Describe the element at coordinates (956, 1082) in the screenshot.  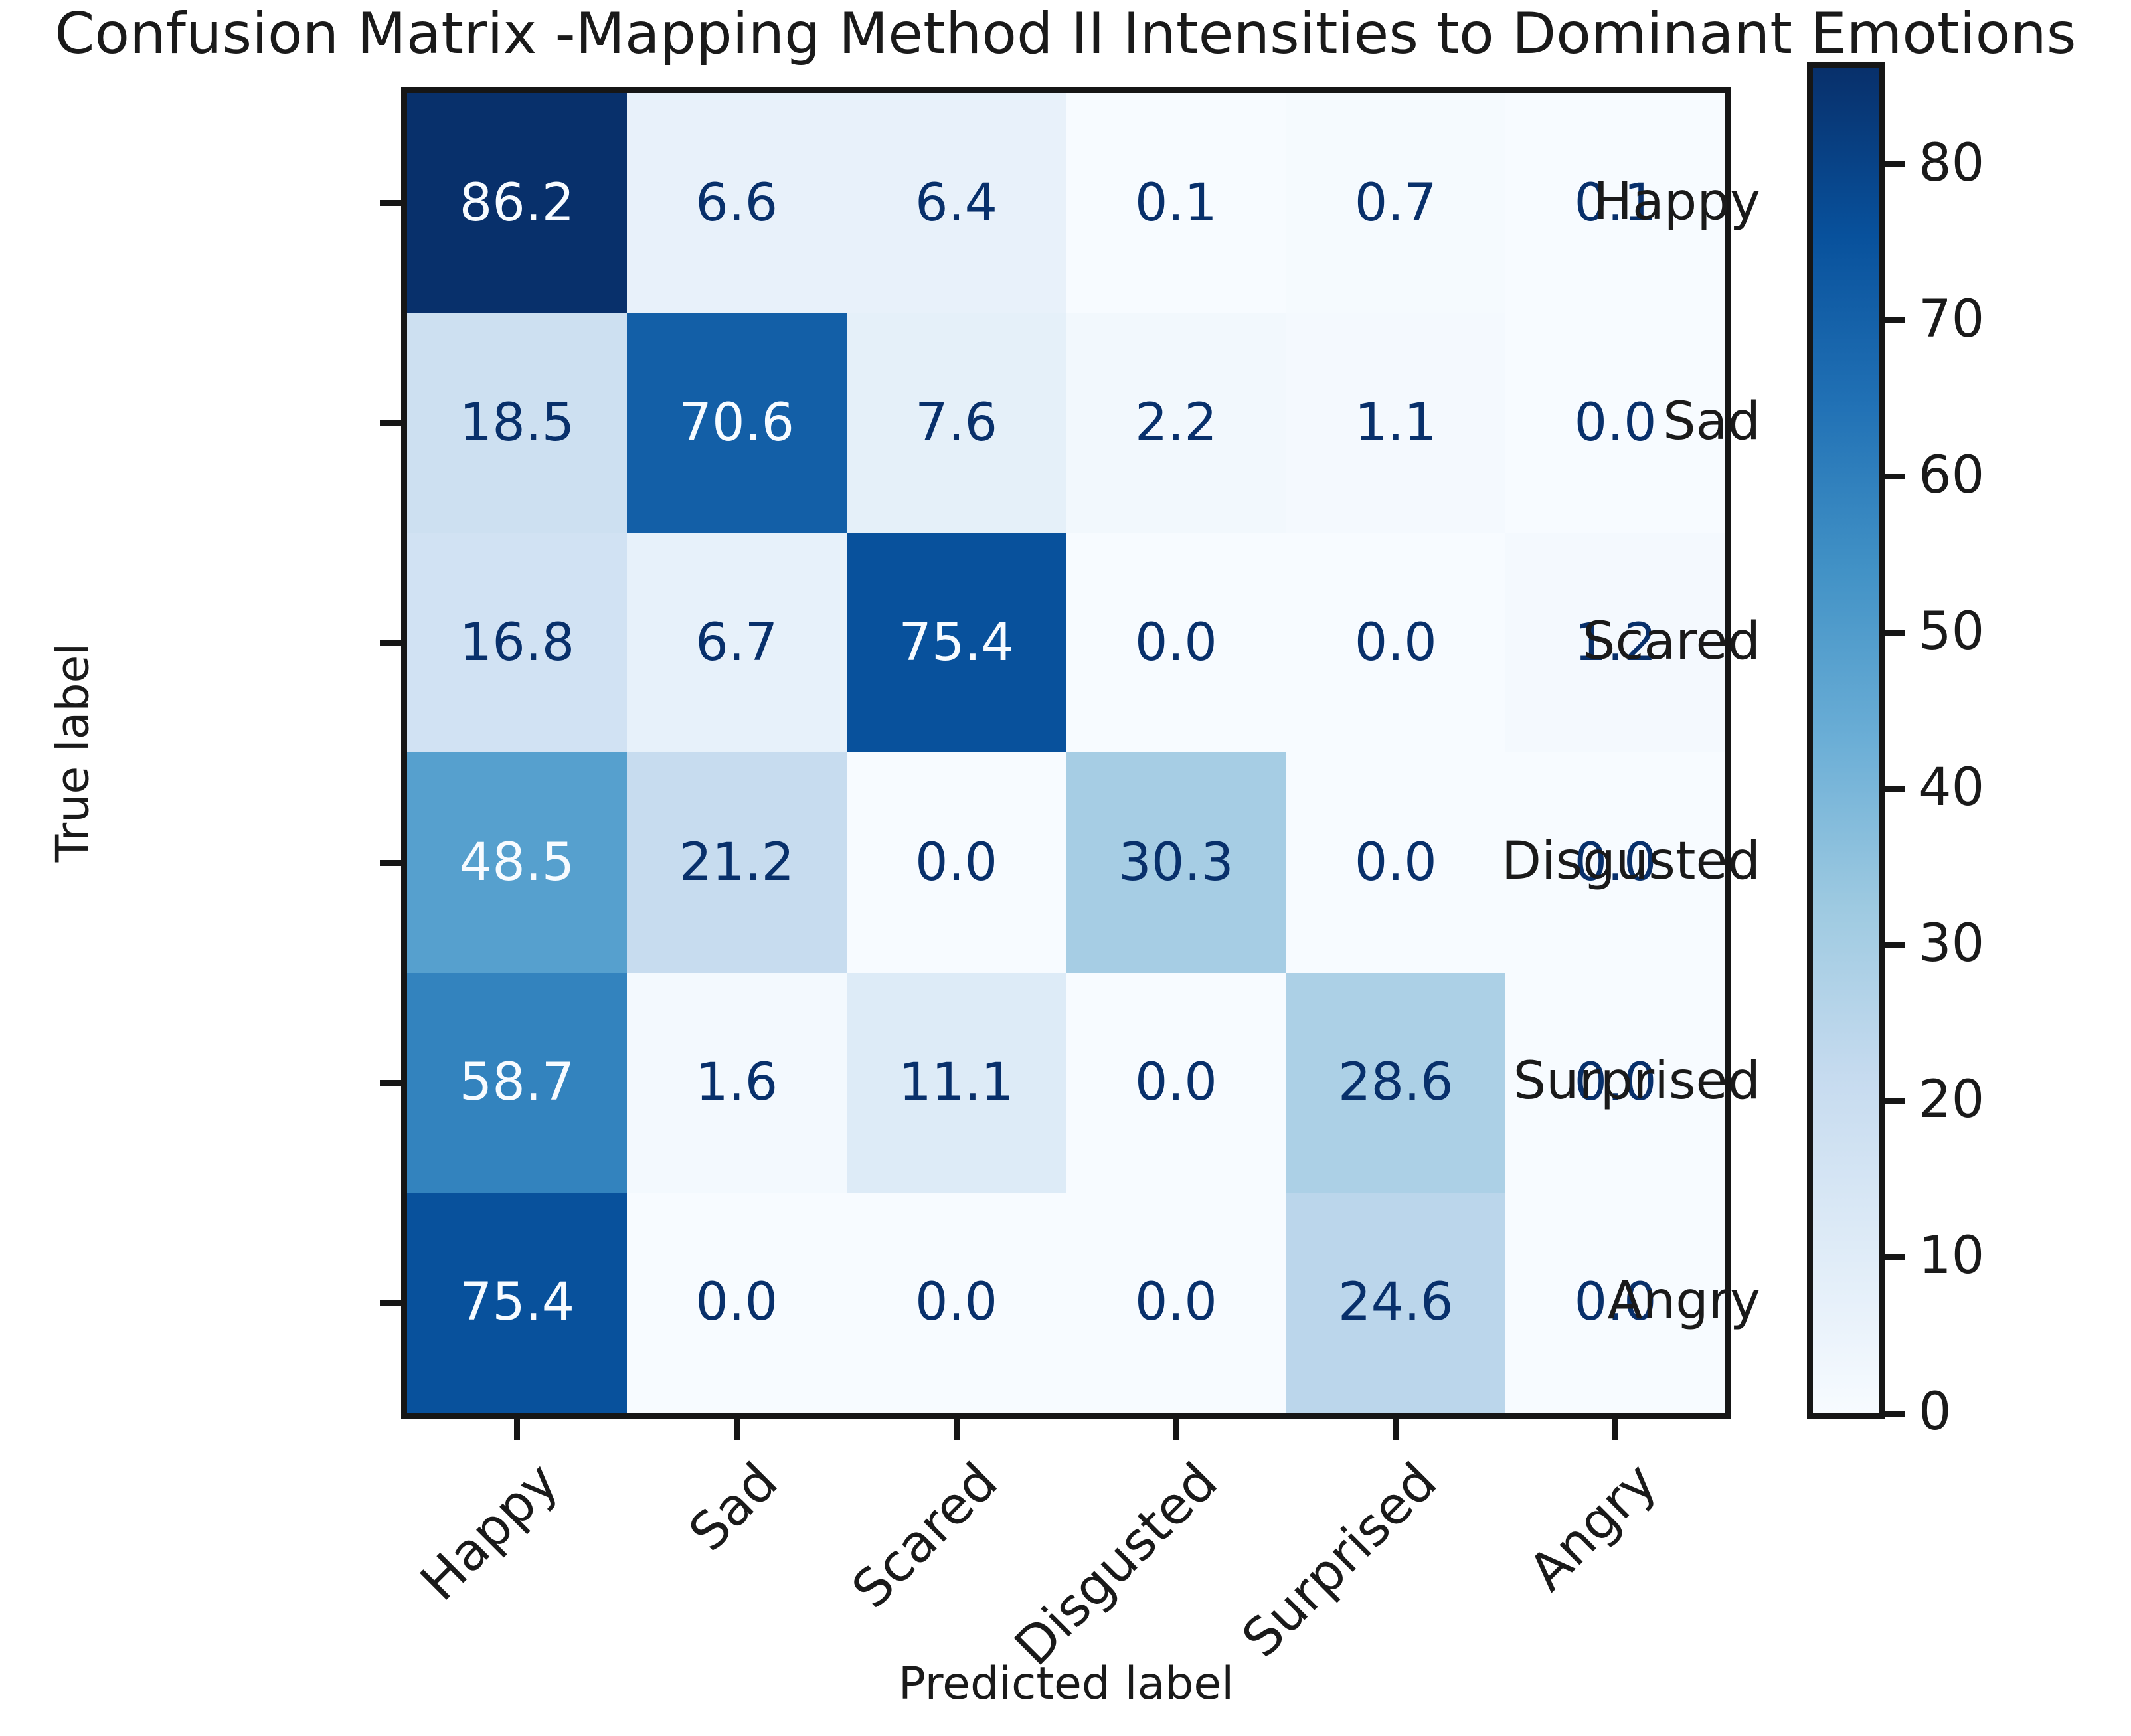
I see `heatmap-cell: 11.1` at that location.